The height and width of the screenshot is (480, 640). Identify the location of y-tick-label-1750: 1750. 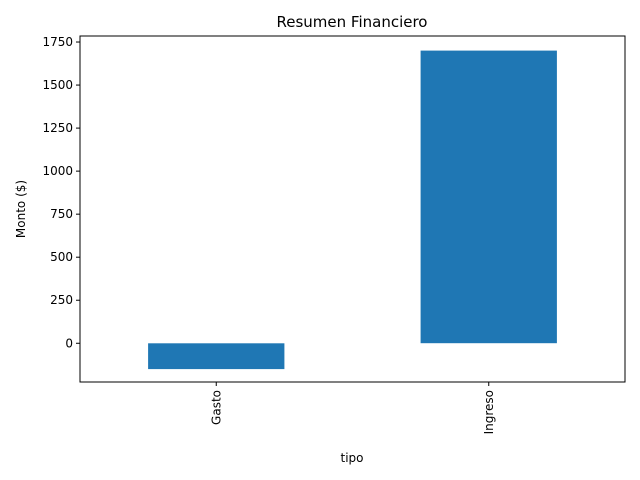
(57, 42).